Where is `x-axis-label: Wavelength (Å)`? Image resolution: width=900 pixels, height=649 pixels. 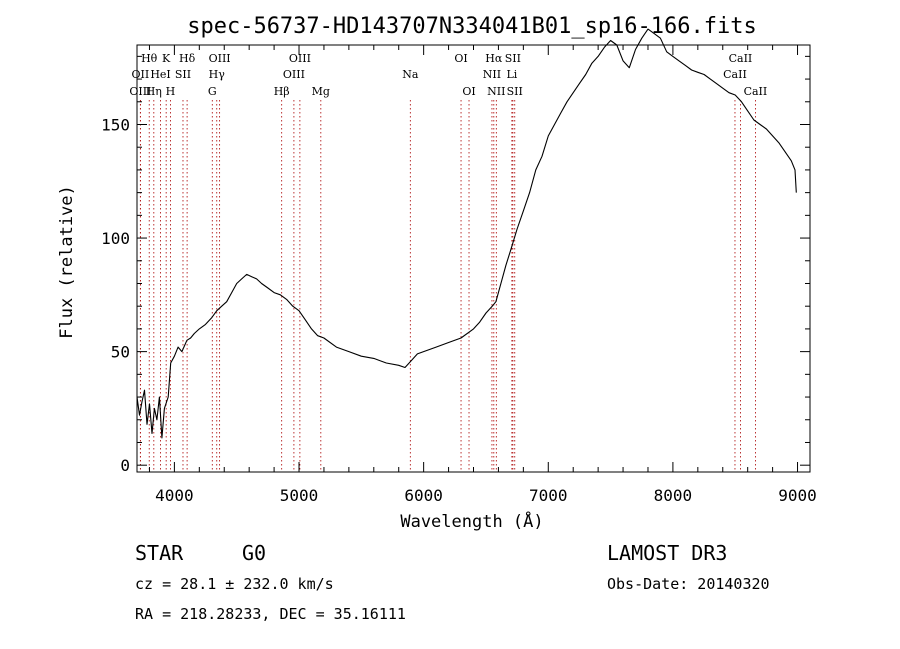
x-axis-label: Wavelength (Å) is located at coordinates (471, 521).